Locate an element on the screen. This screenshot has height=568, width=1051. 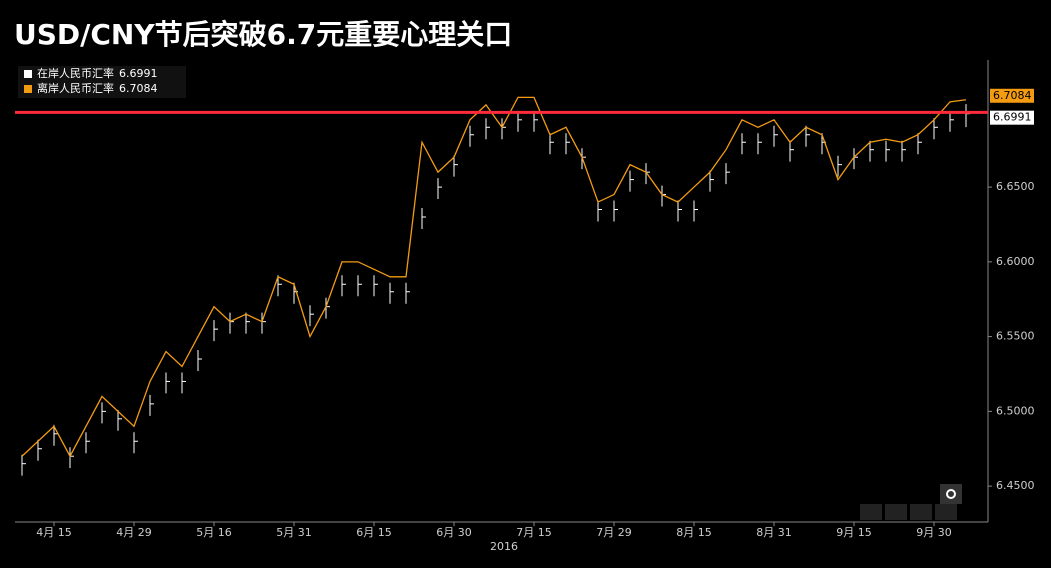
x-tick-label: 4月 29 is located at coordinates (134, 532).